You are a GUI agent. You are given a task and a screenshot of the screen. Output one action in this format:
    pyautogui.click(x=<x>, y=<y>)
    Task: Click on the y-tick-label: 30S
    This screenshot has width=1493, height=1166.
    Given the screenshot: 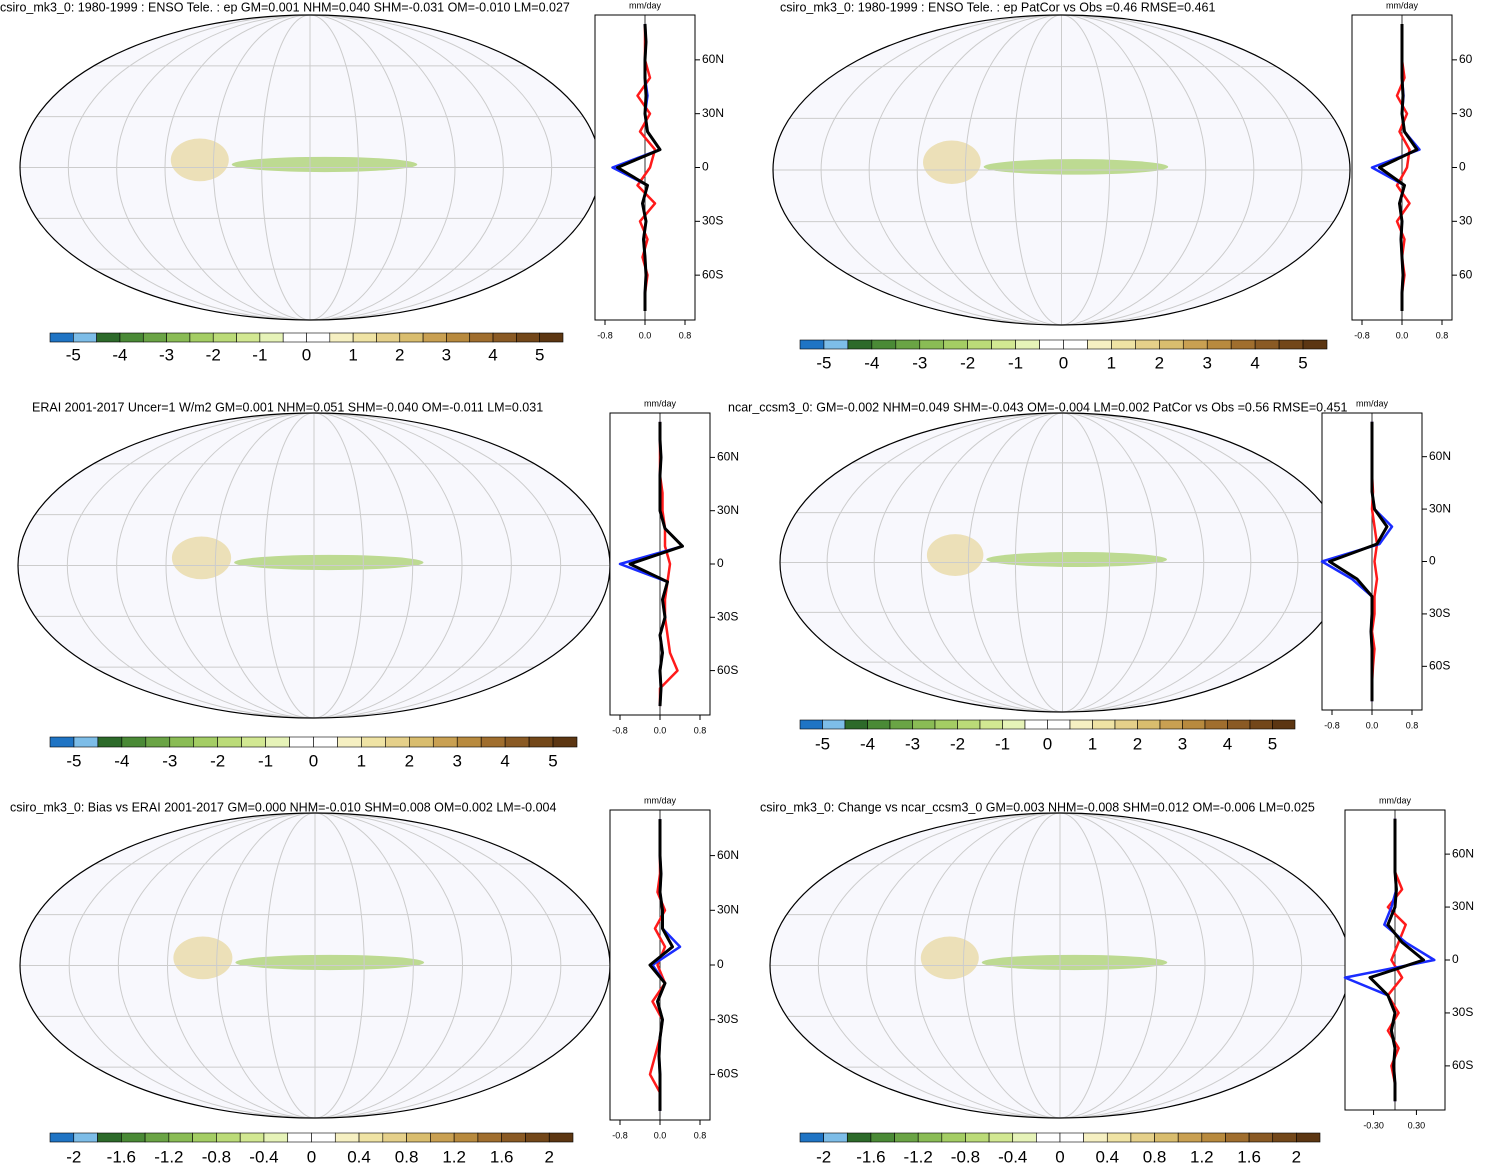 What is the action you would take?
    pyautogui.click(x=712, y=220)
    